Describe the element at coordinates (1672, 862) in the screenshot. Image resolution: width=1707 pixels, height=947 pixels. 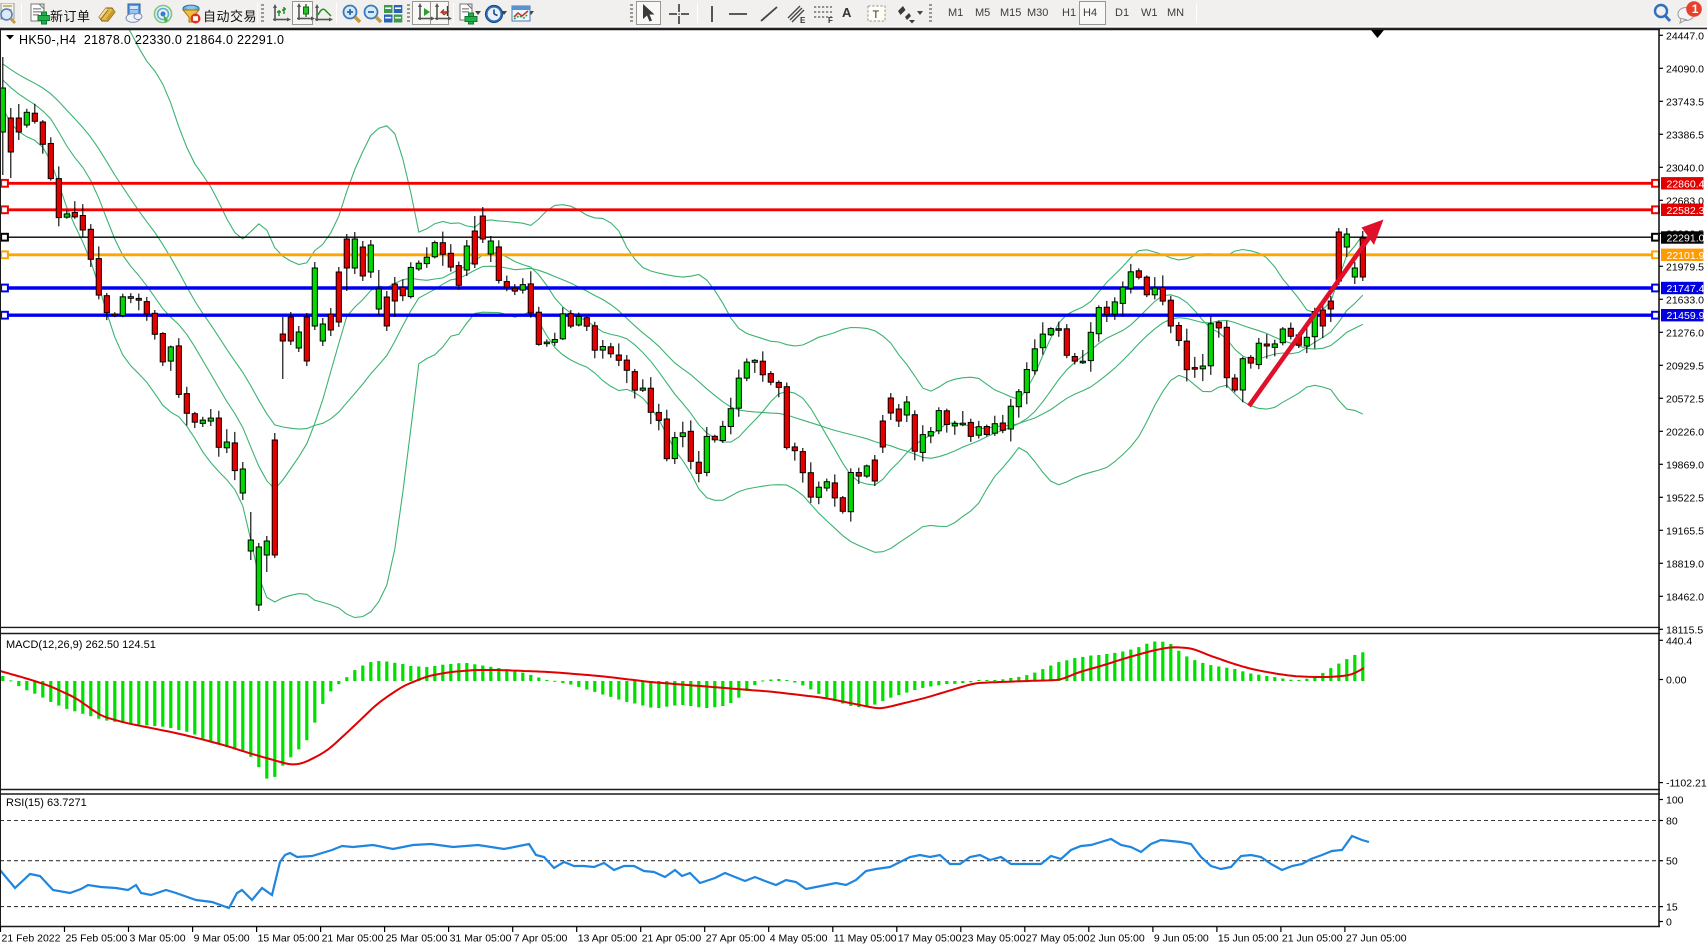
I see `svg-text: 50` at that location.